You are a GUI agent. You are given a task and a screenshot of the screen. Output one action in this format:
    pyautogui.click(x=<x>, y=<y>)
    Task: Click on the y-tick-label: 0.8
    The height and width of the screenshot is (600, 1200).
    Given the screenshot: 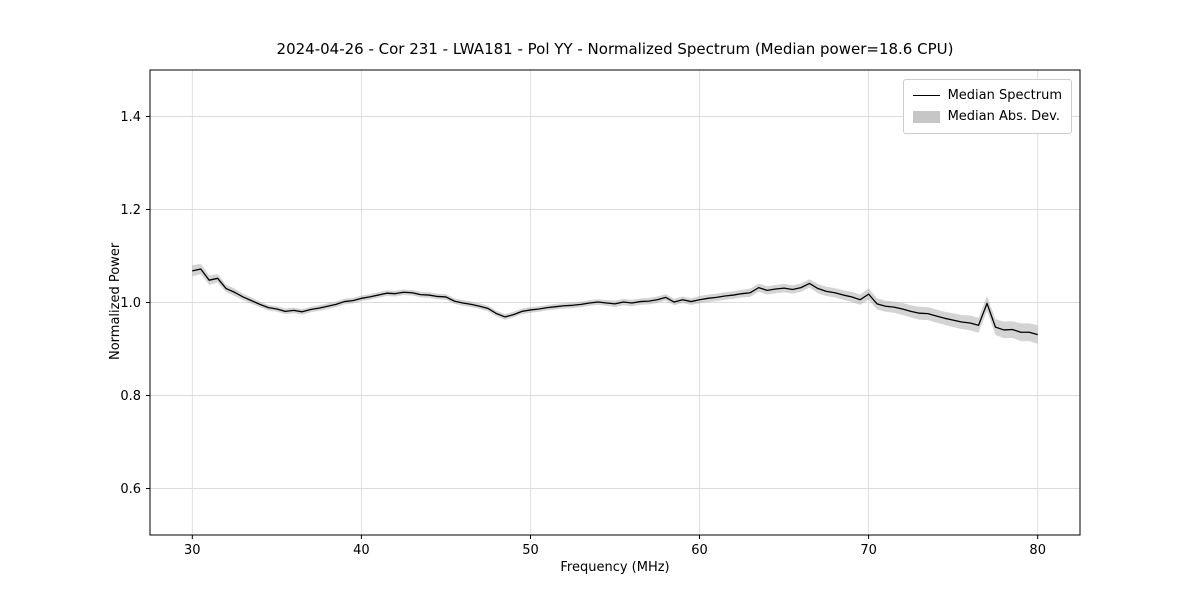 What is the action you would take?
    pyautogui.click(x=130, y=396)
    